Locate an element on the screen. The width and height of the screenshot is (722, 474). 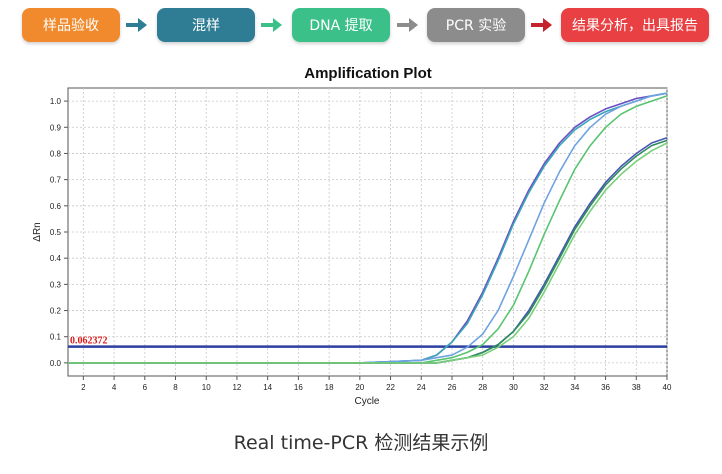
x-tick-label: 16 is located at coordinates (298, 387).